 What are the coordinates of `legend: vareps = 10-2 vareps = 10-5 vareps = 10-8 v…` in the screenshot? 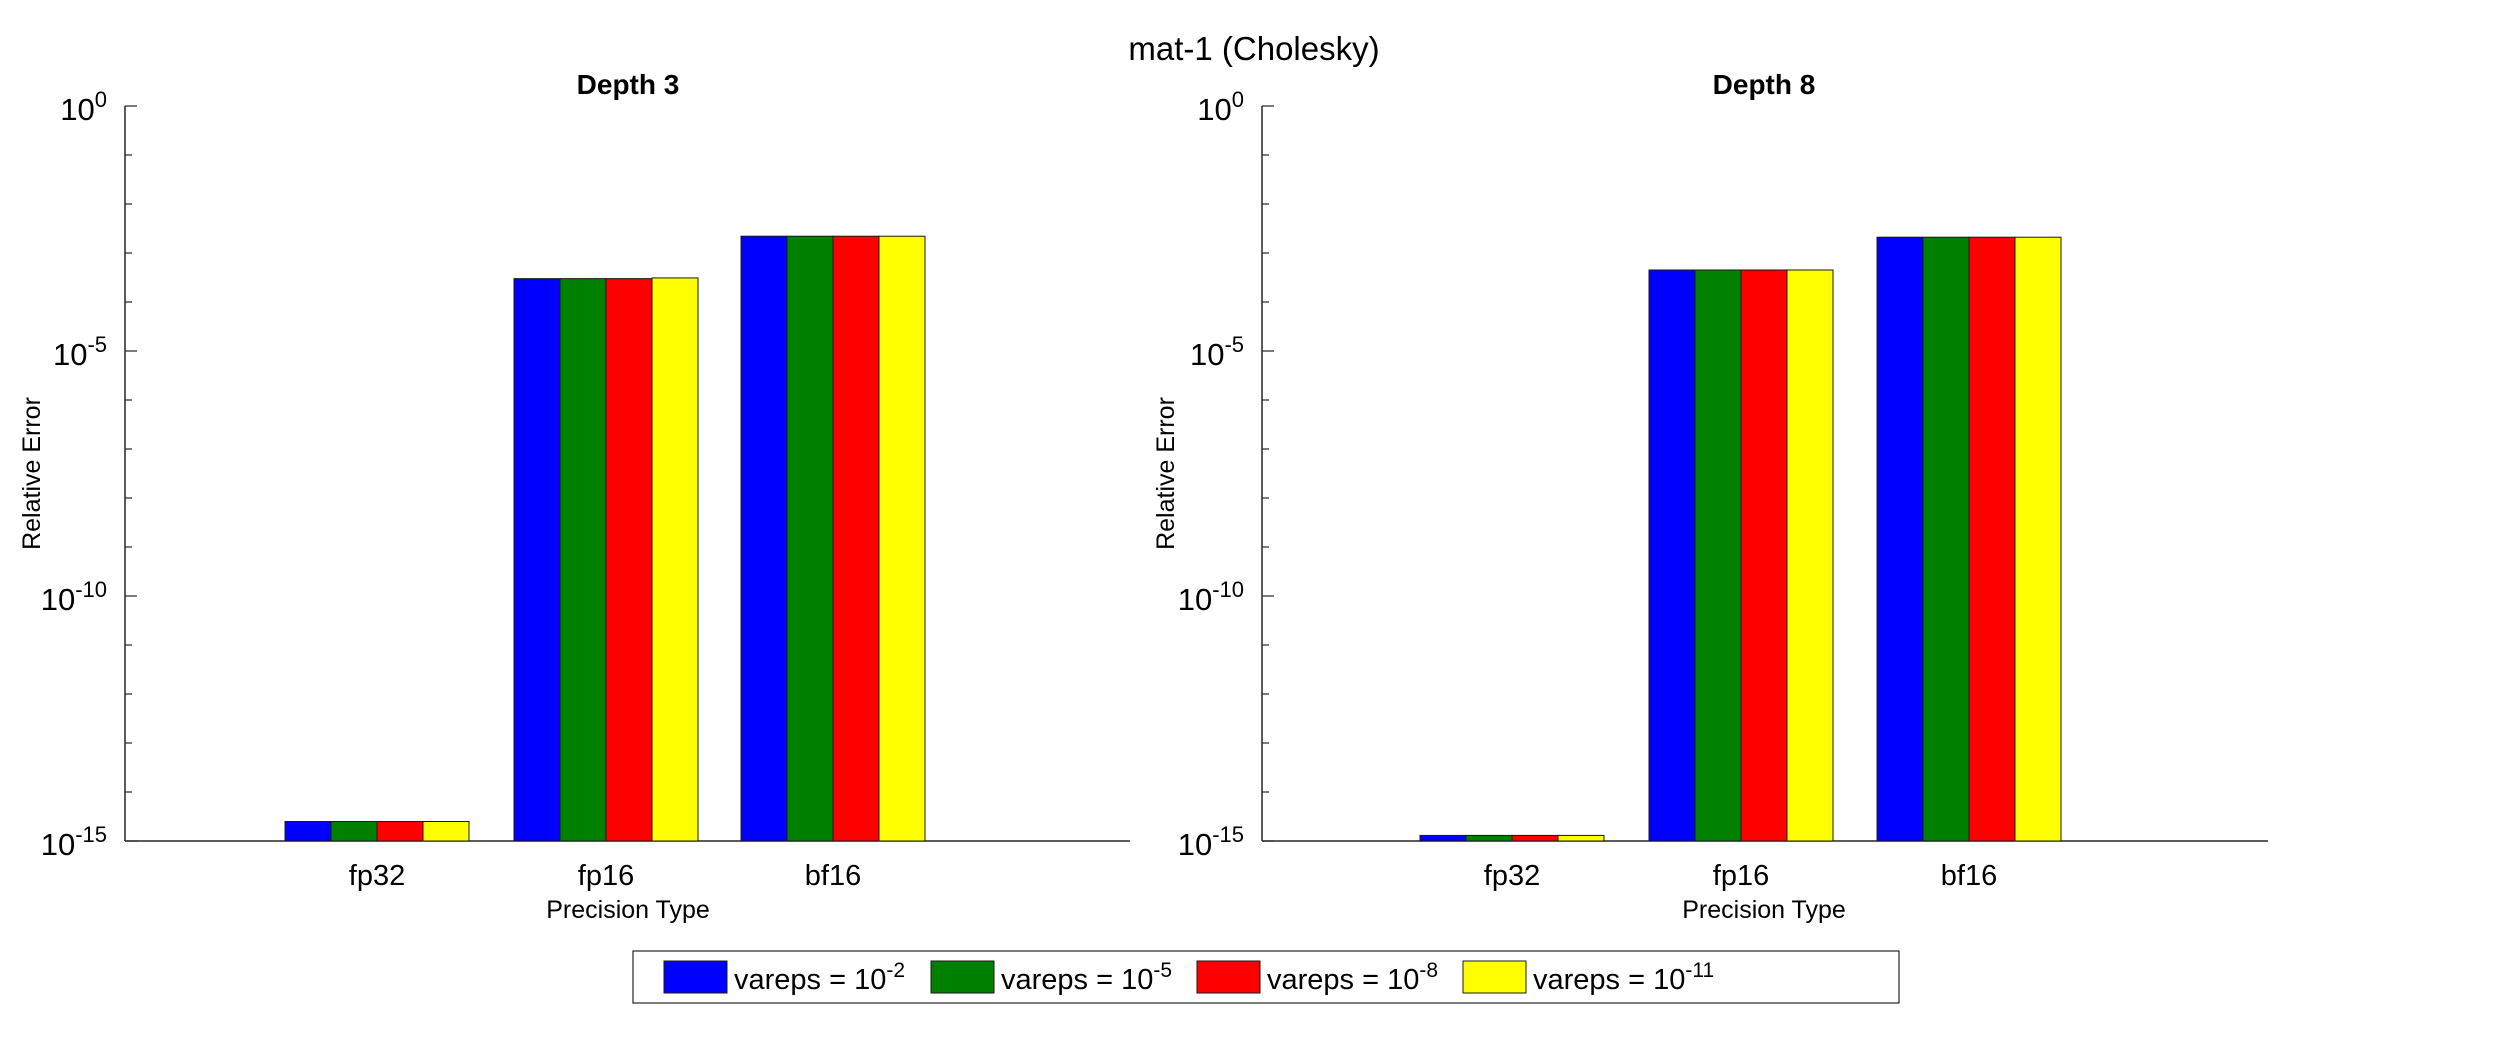 It's located at (1266, 977).